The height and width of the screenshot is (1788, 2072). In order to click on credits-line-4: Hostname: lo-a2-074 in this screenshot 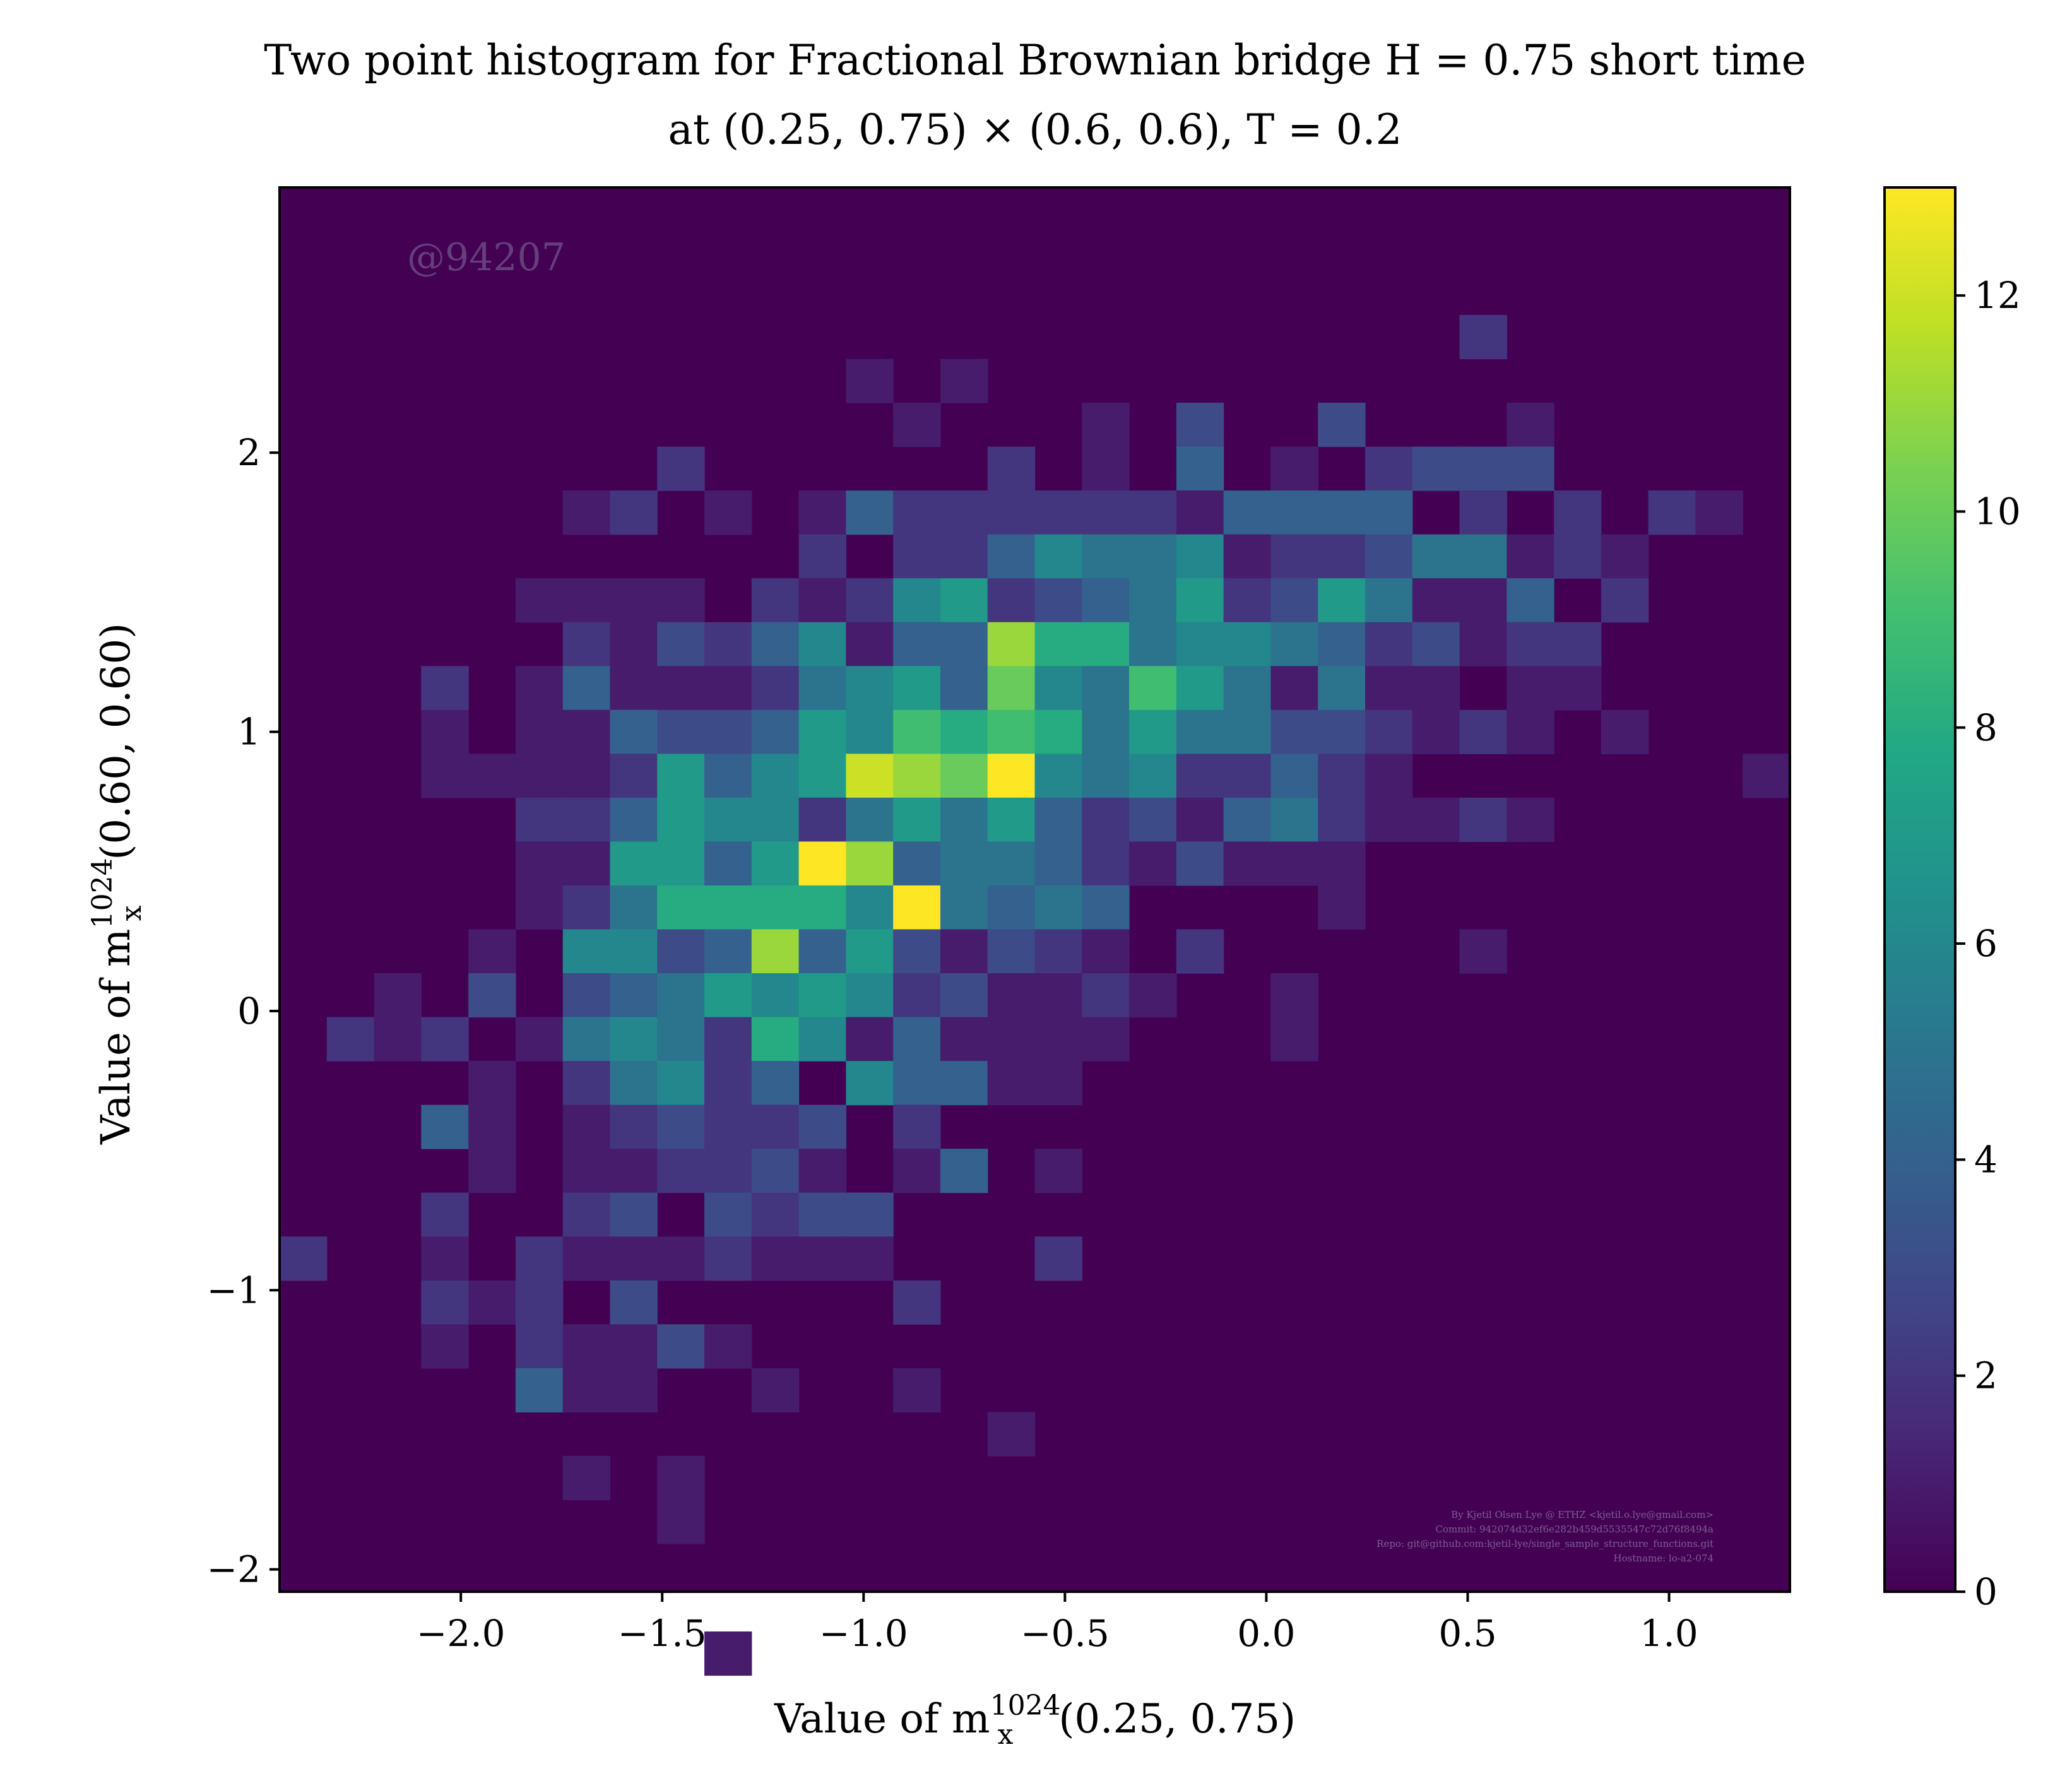, I will do `click(1664, 1558)`.